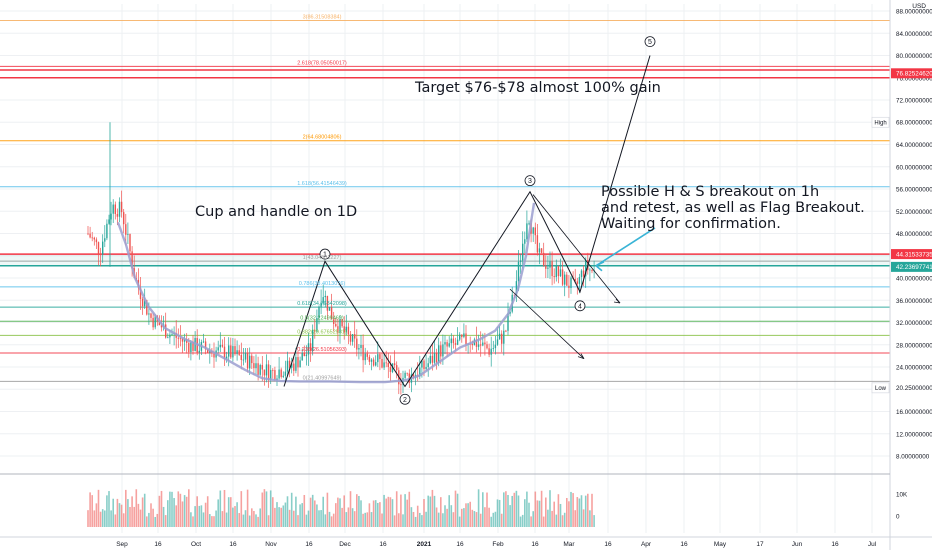 The height and width of the screenshot is (555, 932). Describe the element at coordinates (625, 247) in the screenshot. I see `breakout-pointer-arrow` at that location.